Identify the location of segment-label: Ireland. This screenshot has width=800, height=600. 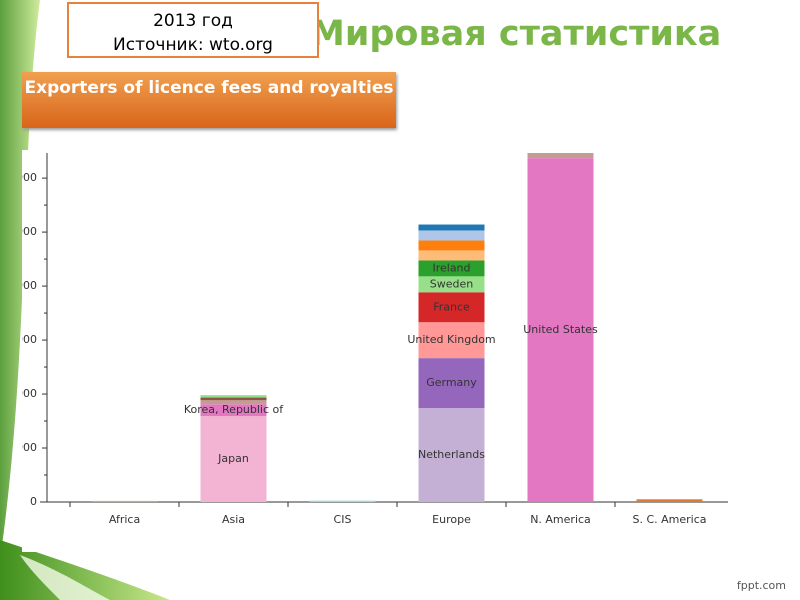
(451, 267).